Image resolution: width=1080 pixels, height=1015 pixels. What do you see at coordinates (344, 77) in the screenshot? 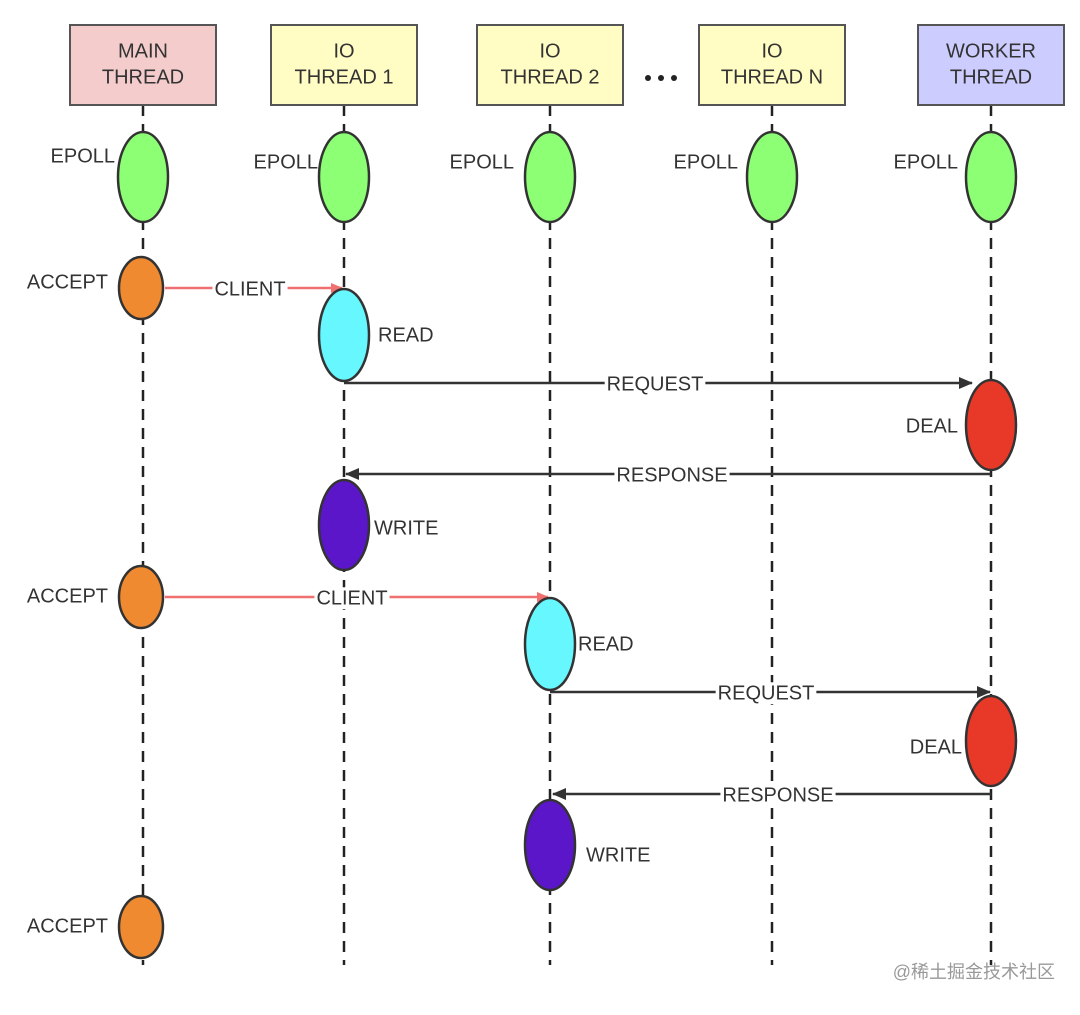
I see `lane-title: THREAD 1` at bounding box center [344, 77].